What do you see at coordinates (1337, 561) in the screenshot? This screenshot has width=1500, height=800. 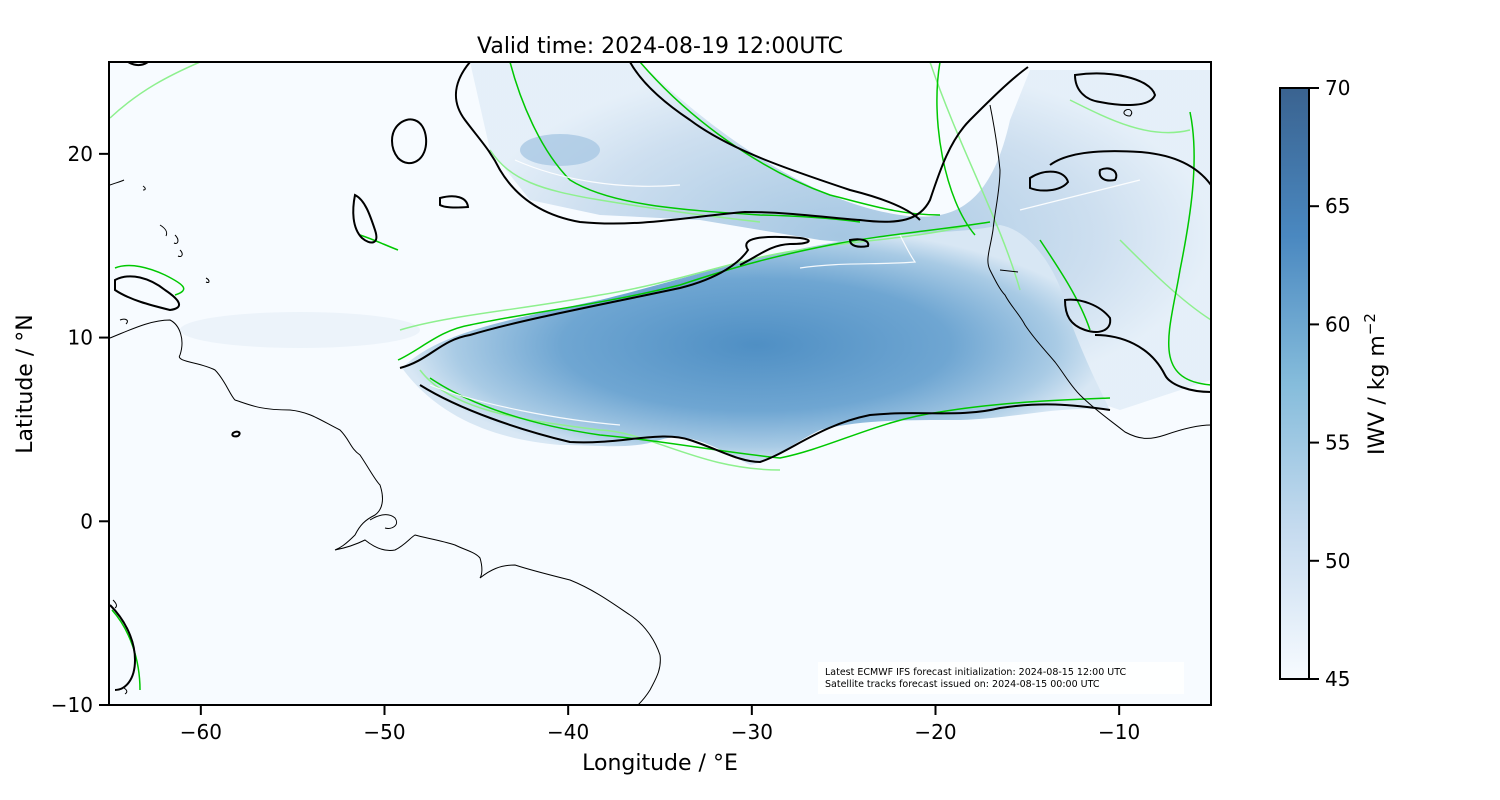 I see `colorbar-tick-label: 50` at bounding box center [1337, 561].